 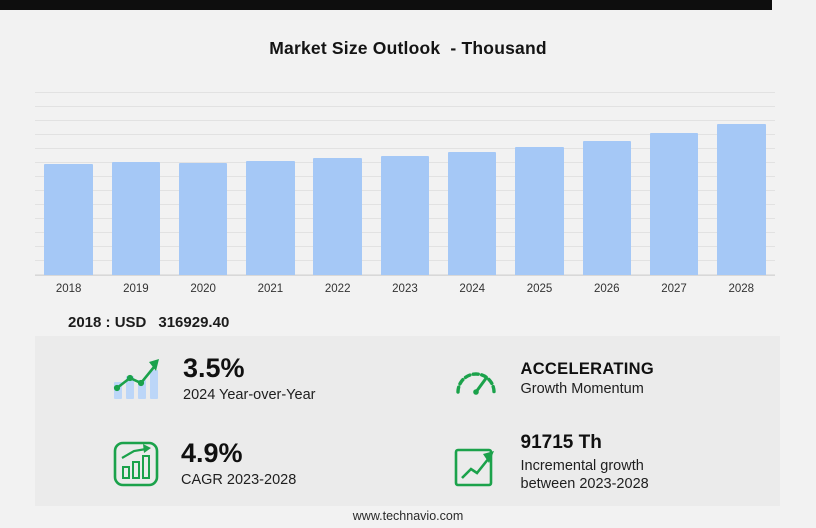 I want to click on x-tick-2023: 2023, so click(x=405, y=289).